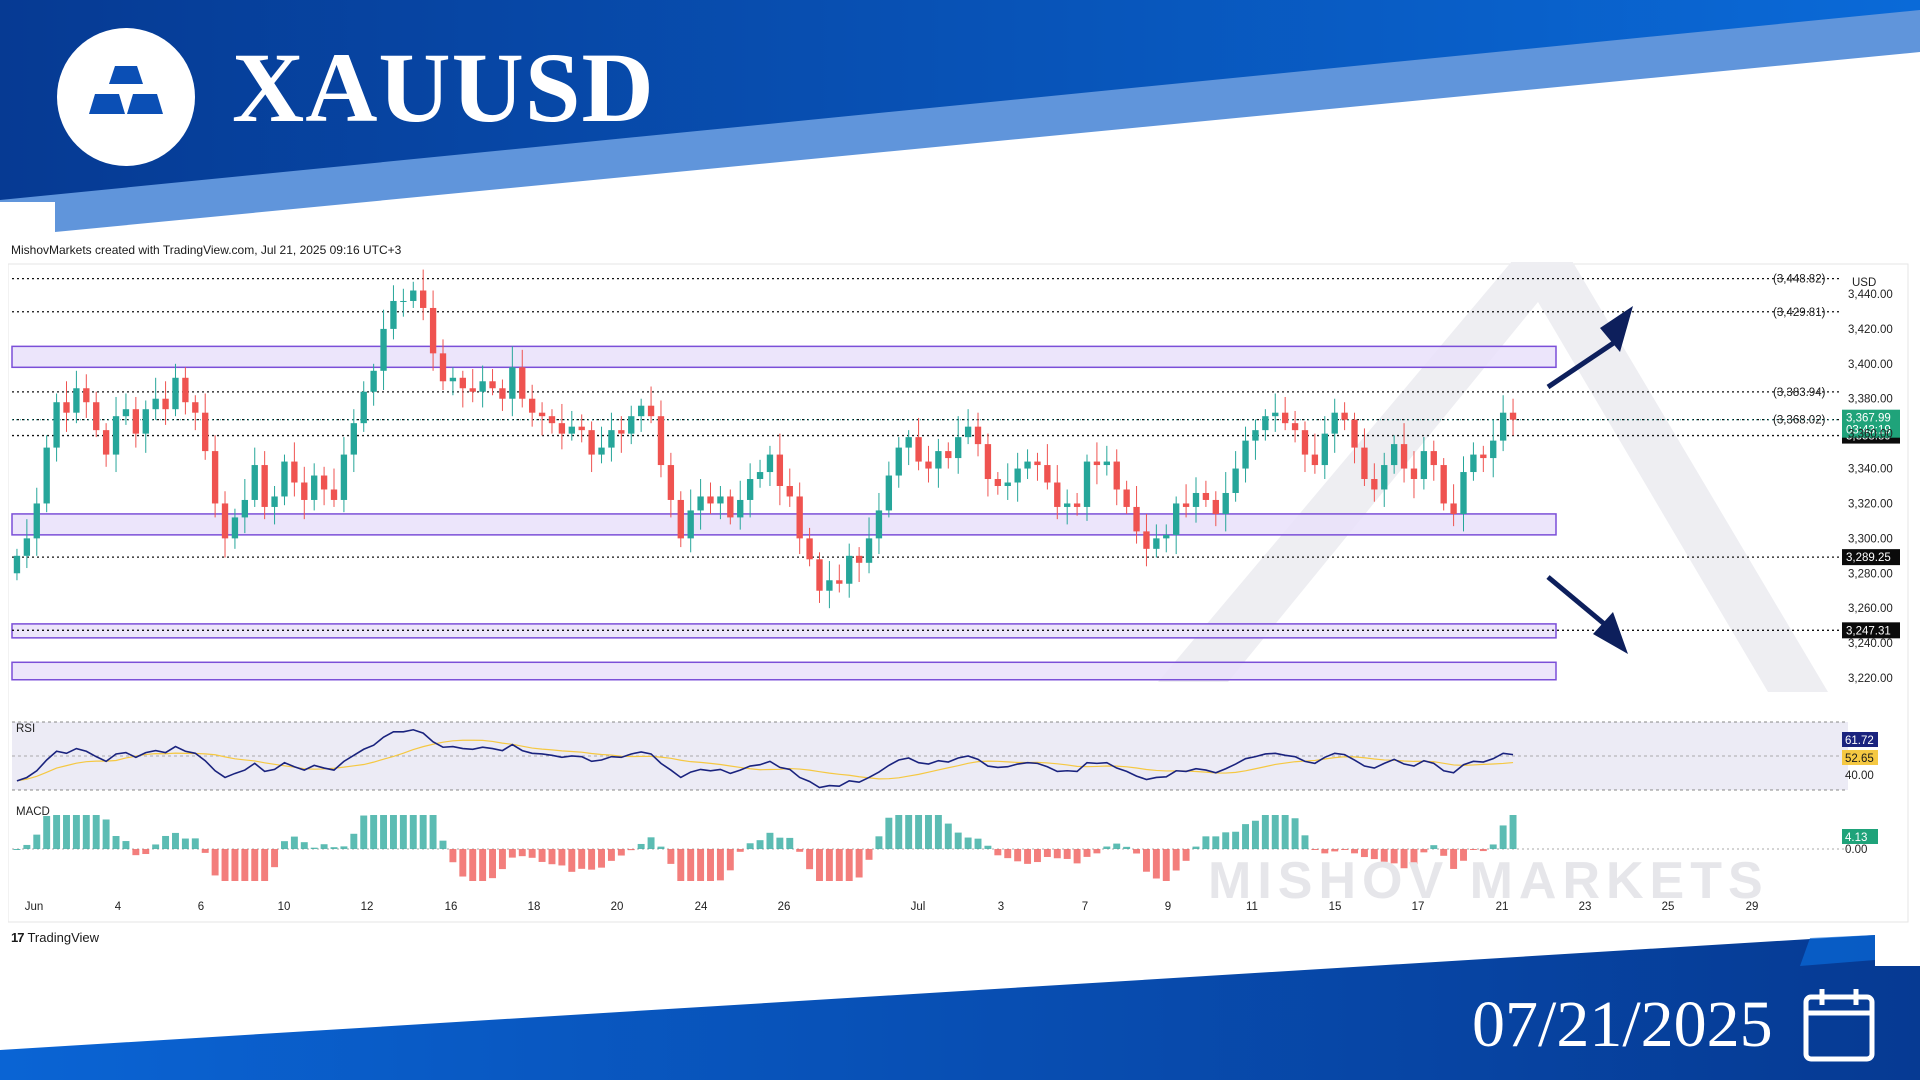 This screenshot has width=1920, height=1080. Describe the element at coordinates (63, 937) in the screenshot. I see `tradingview-label: TradingView` at that location.